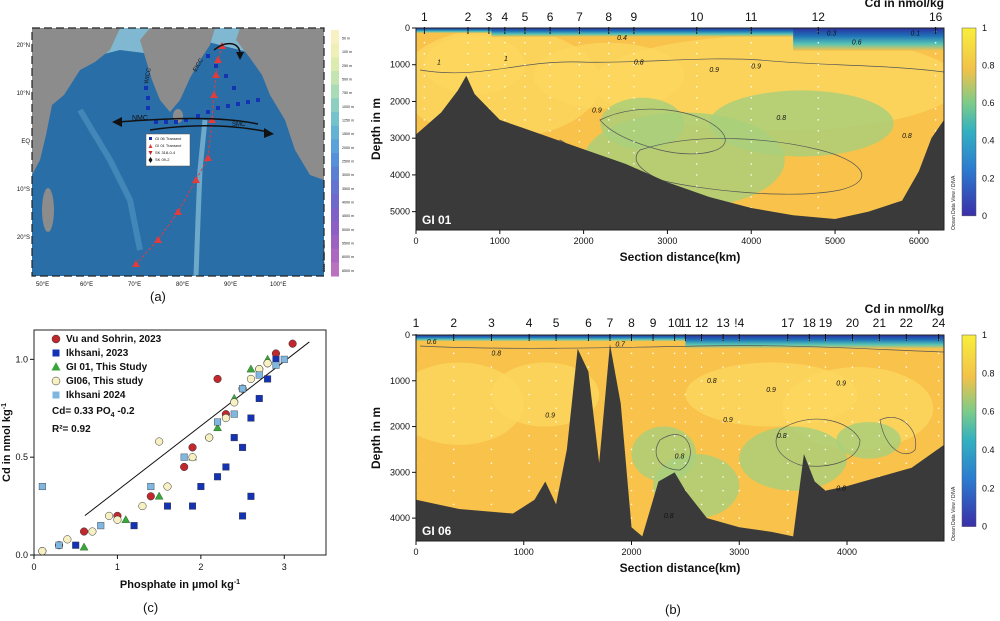 Image resolution: width=1000 pixels, height=621 pixels. What do you see at coordinates (347, 93) in the screenshot?
I see `map-depth-label: 750 m` at bounding box center [347, 93].